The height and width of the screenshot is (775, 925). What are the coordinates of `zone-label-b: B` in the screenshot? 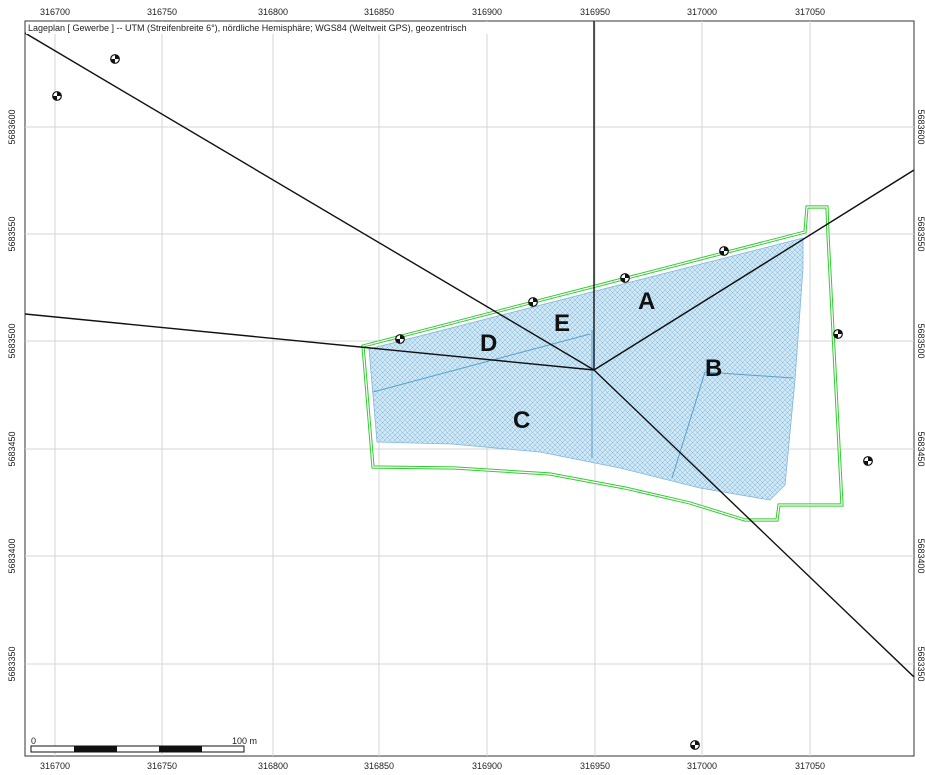 It's located at (713, 368).